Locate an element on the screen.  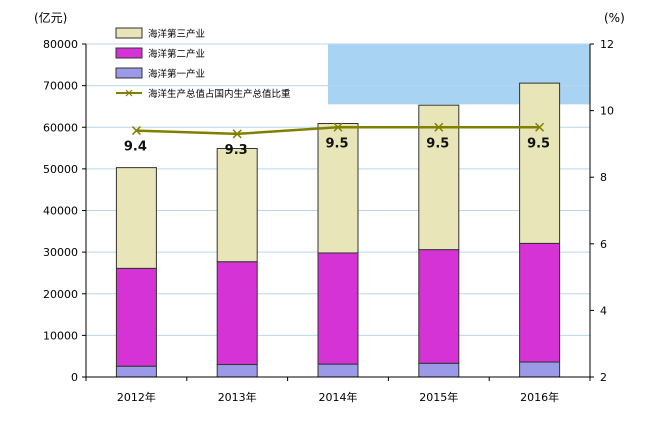
right-tick-label: 8 is located at coordinates (603, 177).